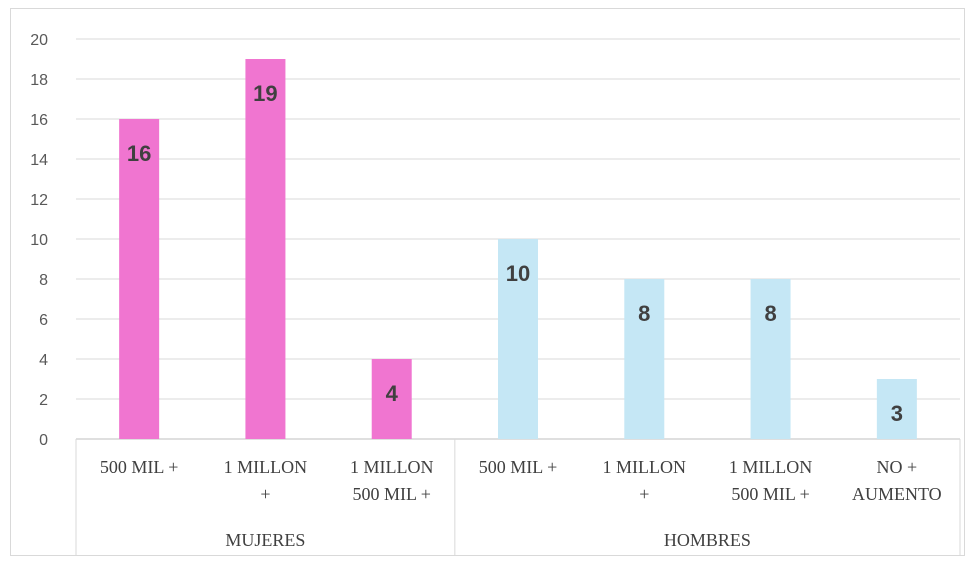  I want to click on data-label: 10, so click(518, 273).